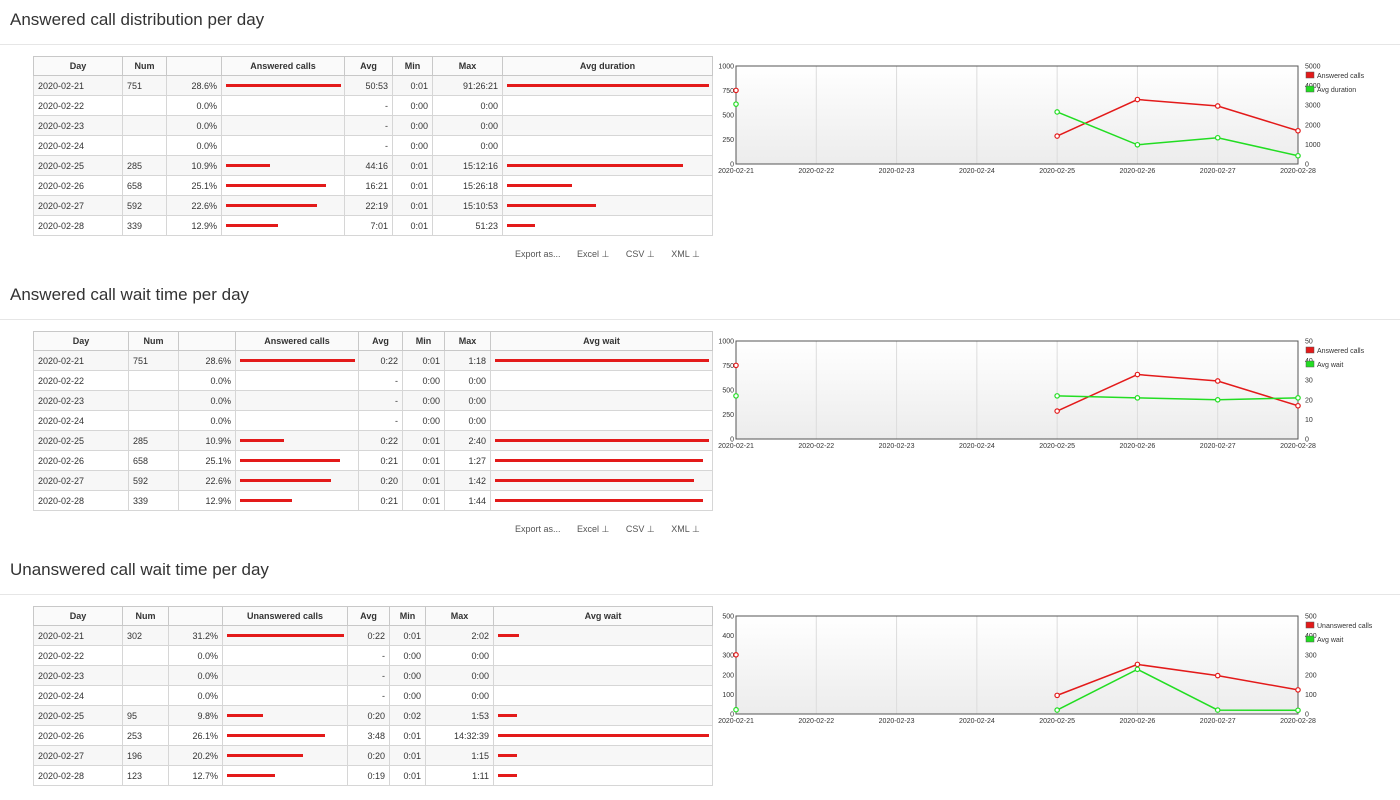  What do you see at coordinates (732, 715) in the screenshot?
I see `y-tick-label: 0` at bounding box center [732, 715].